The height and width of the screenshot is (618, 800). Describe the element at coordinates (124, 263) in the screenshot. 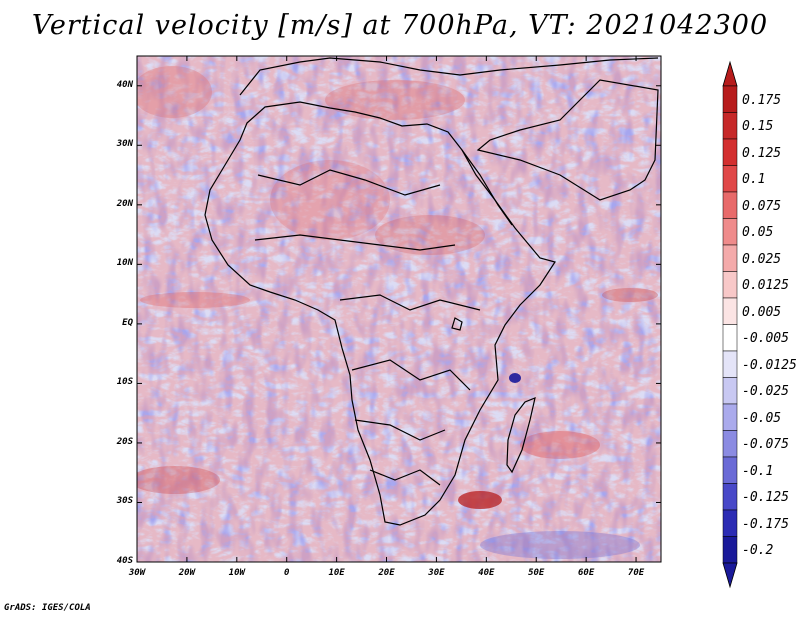

I see `y-tick-label: 10N` at that location.